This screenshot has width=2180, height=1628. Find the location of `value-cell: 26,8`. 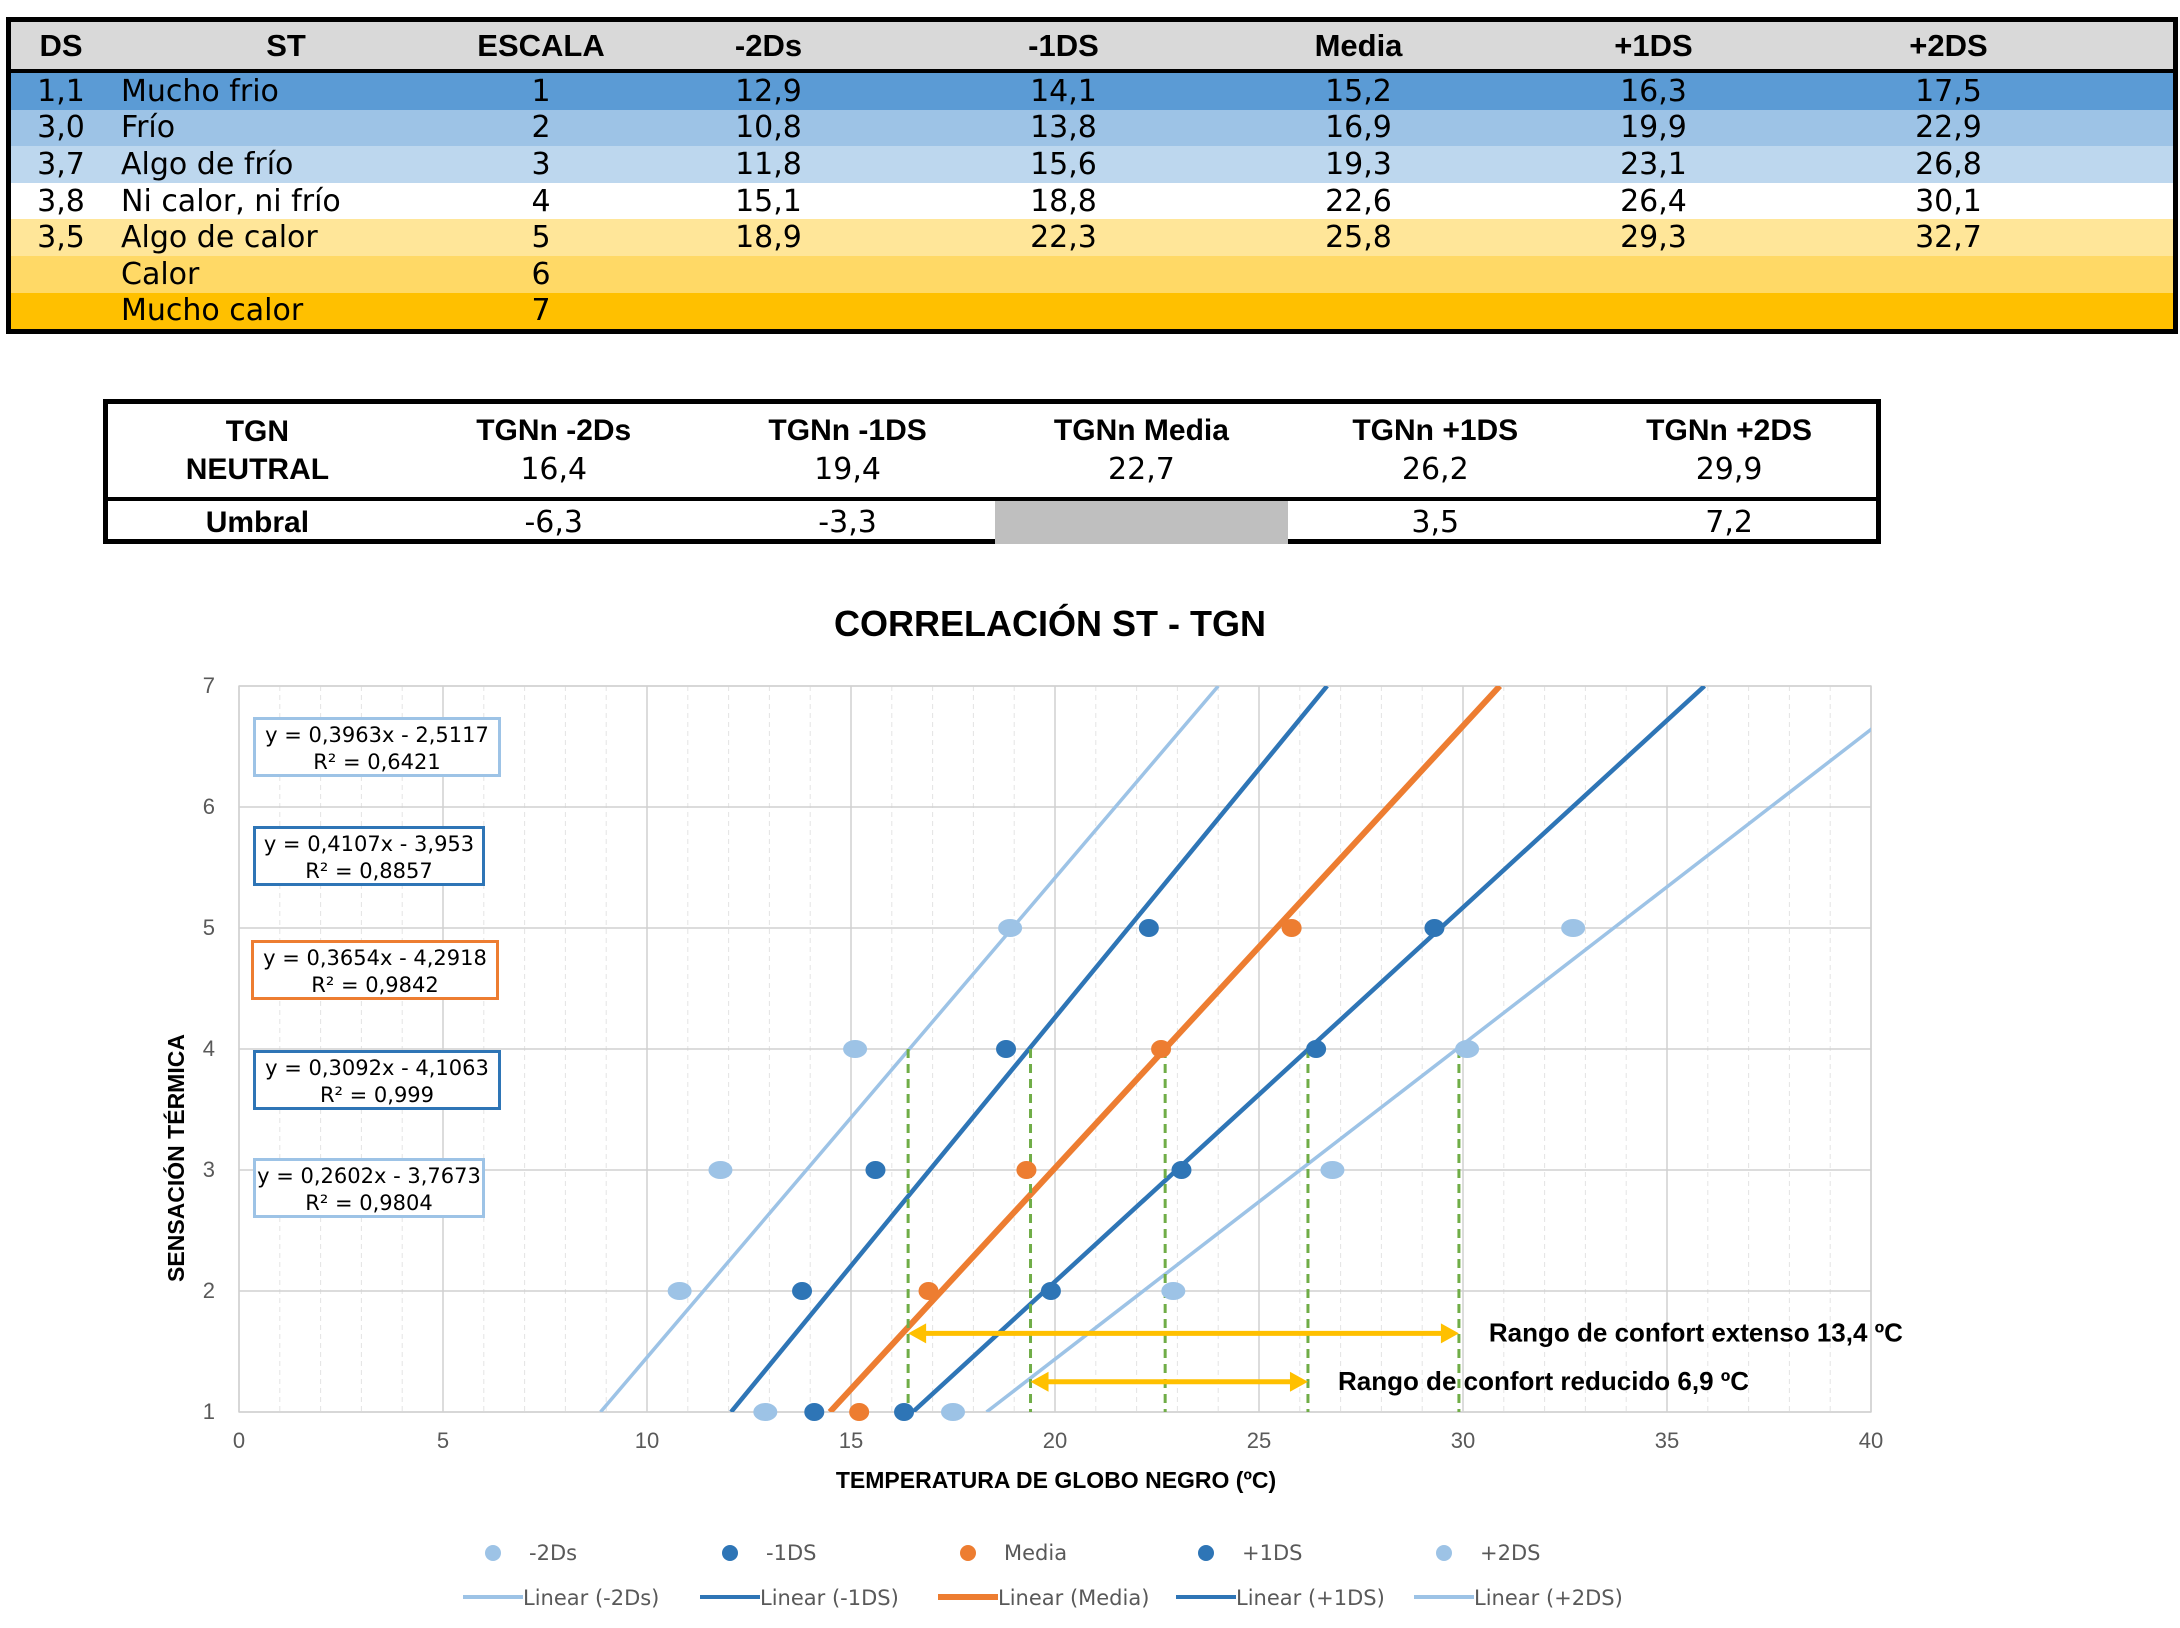

value-cell: 26,8 is located at coordinates (1948, 164).